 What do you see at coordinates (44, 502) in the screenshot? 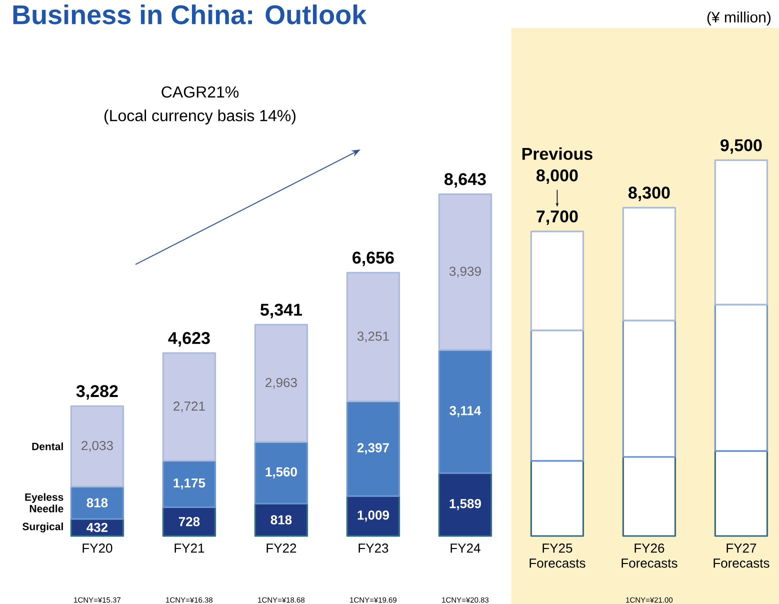
I see `series-label: Eyeless Needle` at bounding box center [44, 502].